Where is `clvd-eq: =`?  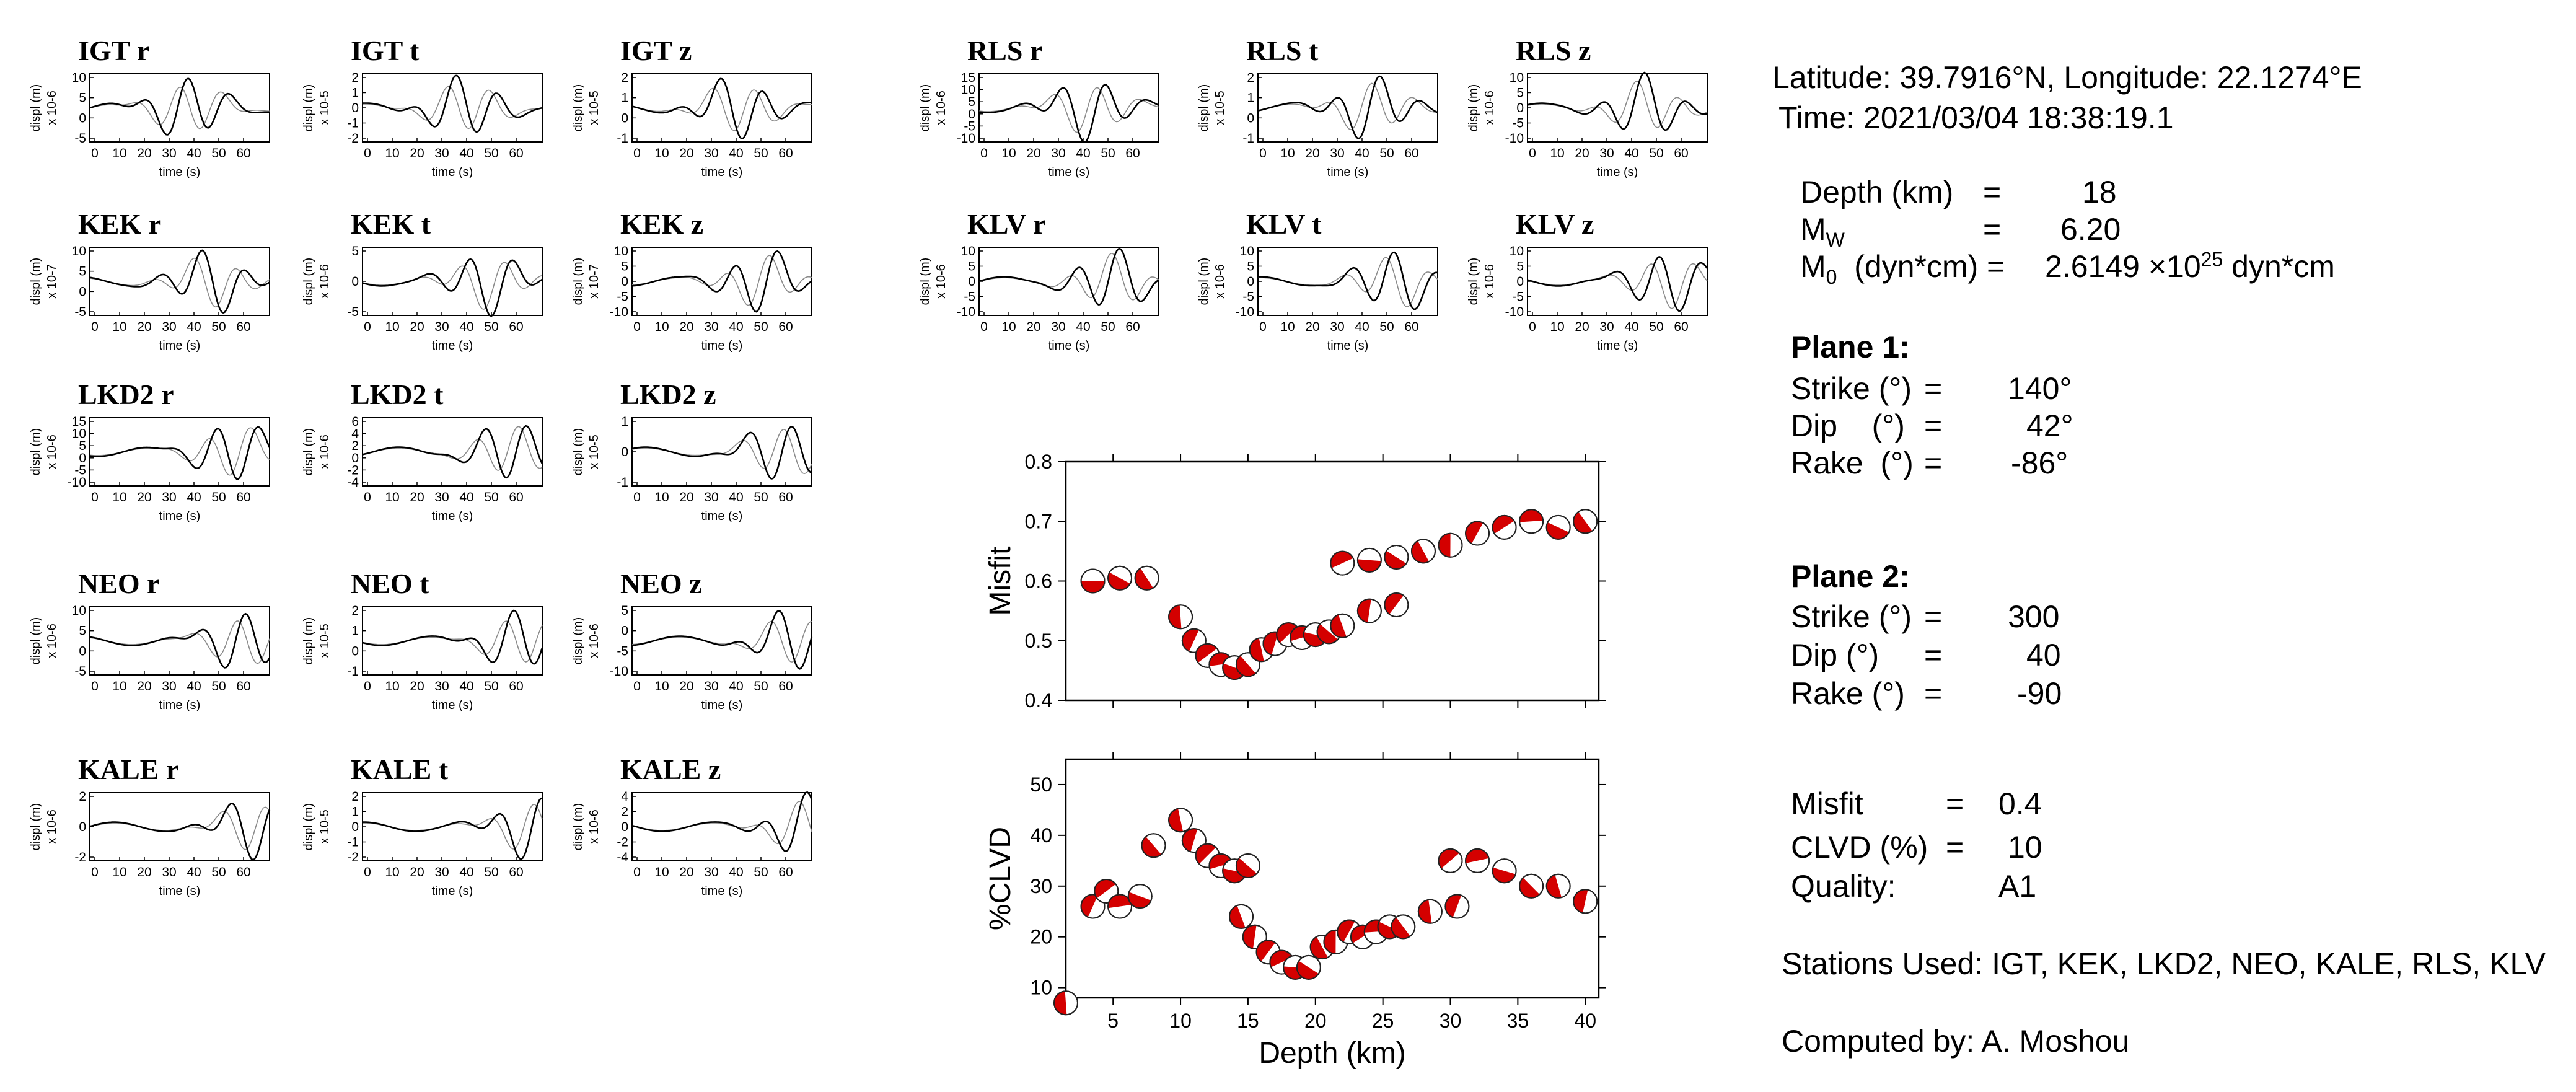
clvd-eq: = is located at coordinates (1955, 847).